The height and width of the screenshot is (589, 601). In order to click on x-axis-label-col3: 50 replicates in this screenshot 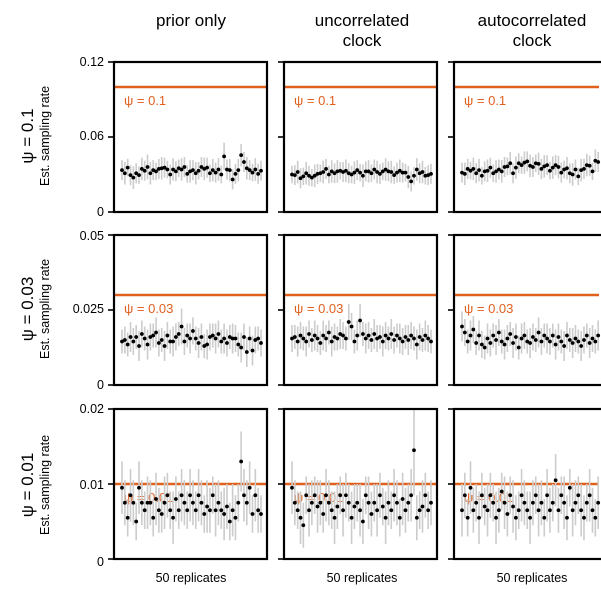, I will do `click(532, 578)`.